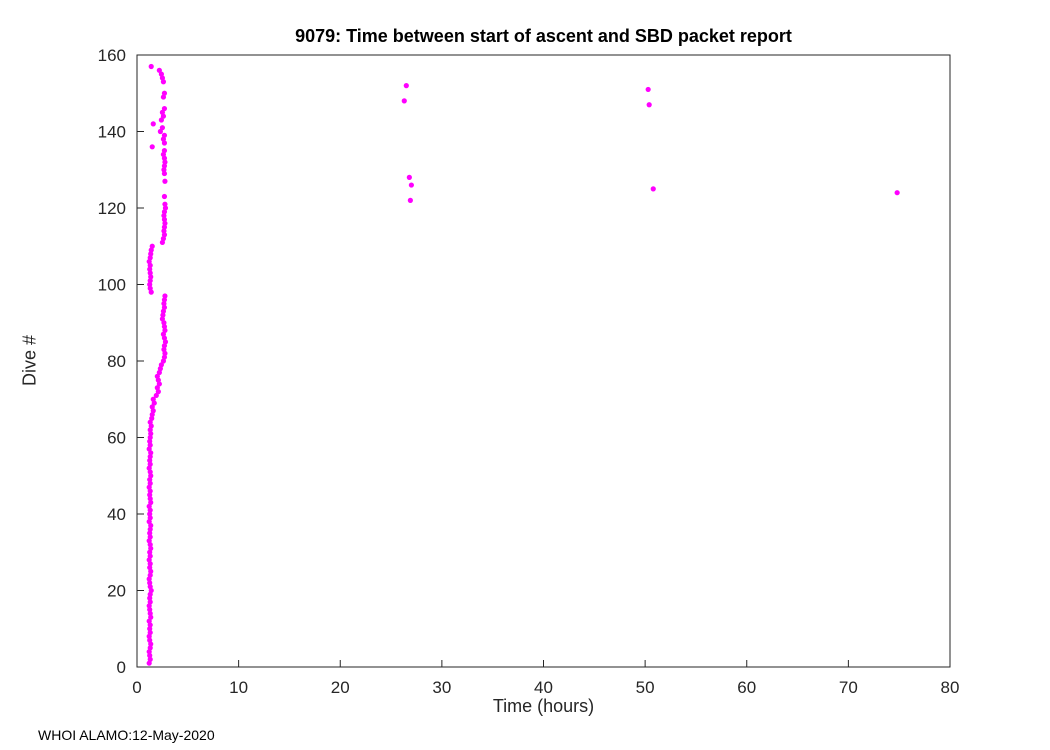 The height and width of the screenshot is (750, 1050). What do you see at coordinates (112, 132) in the screenshot?
I see `y-tick-label: 140` at bounding box center [112, 132].